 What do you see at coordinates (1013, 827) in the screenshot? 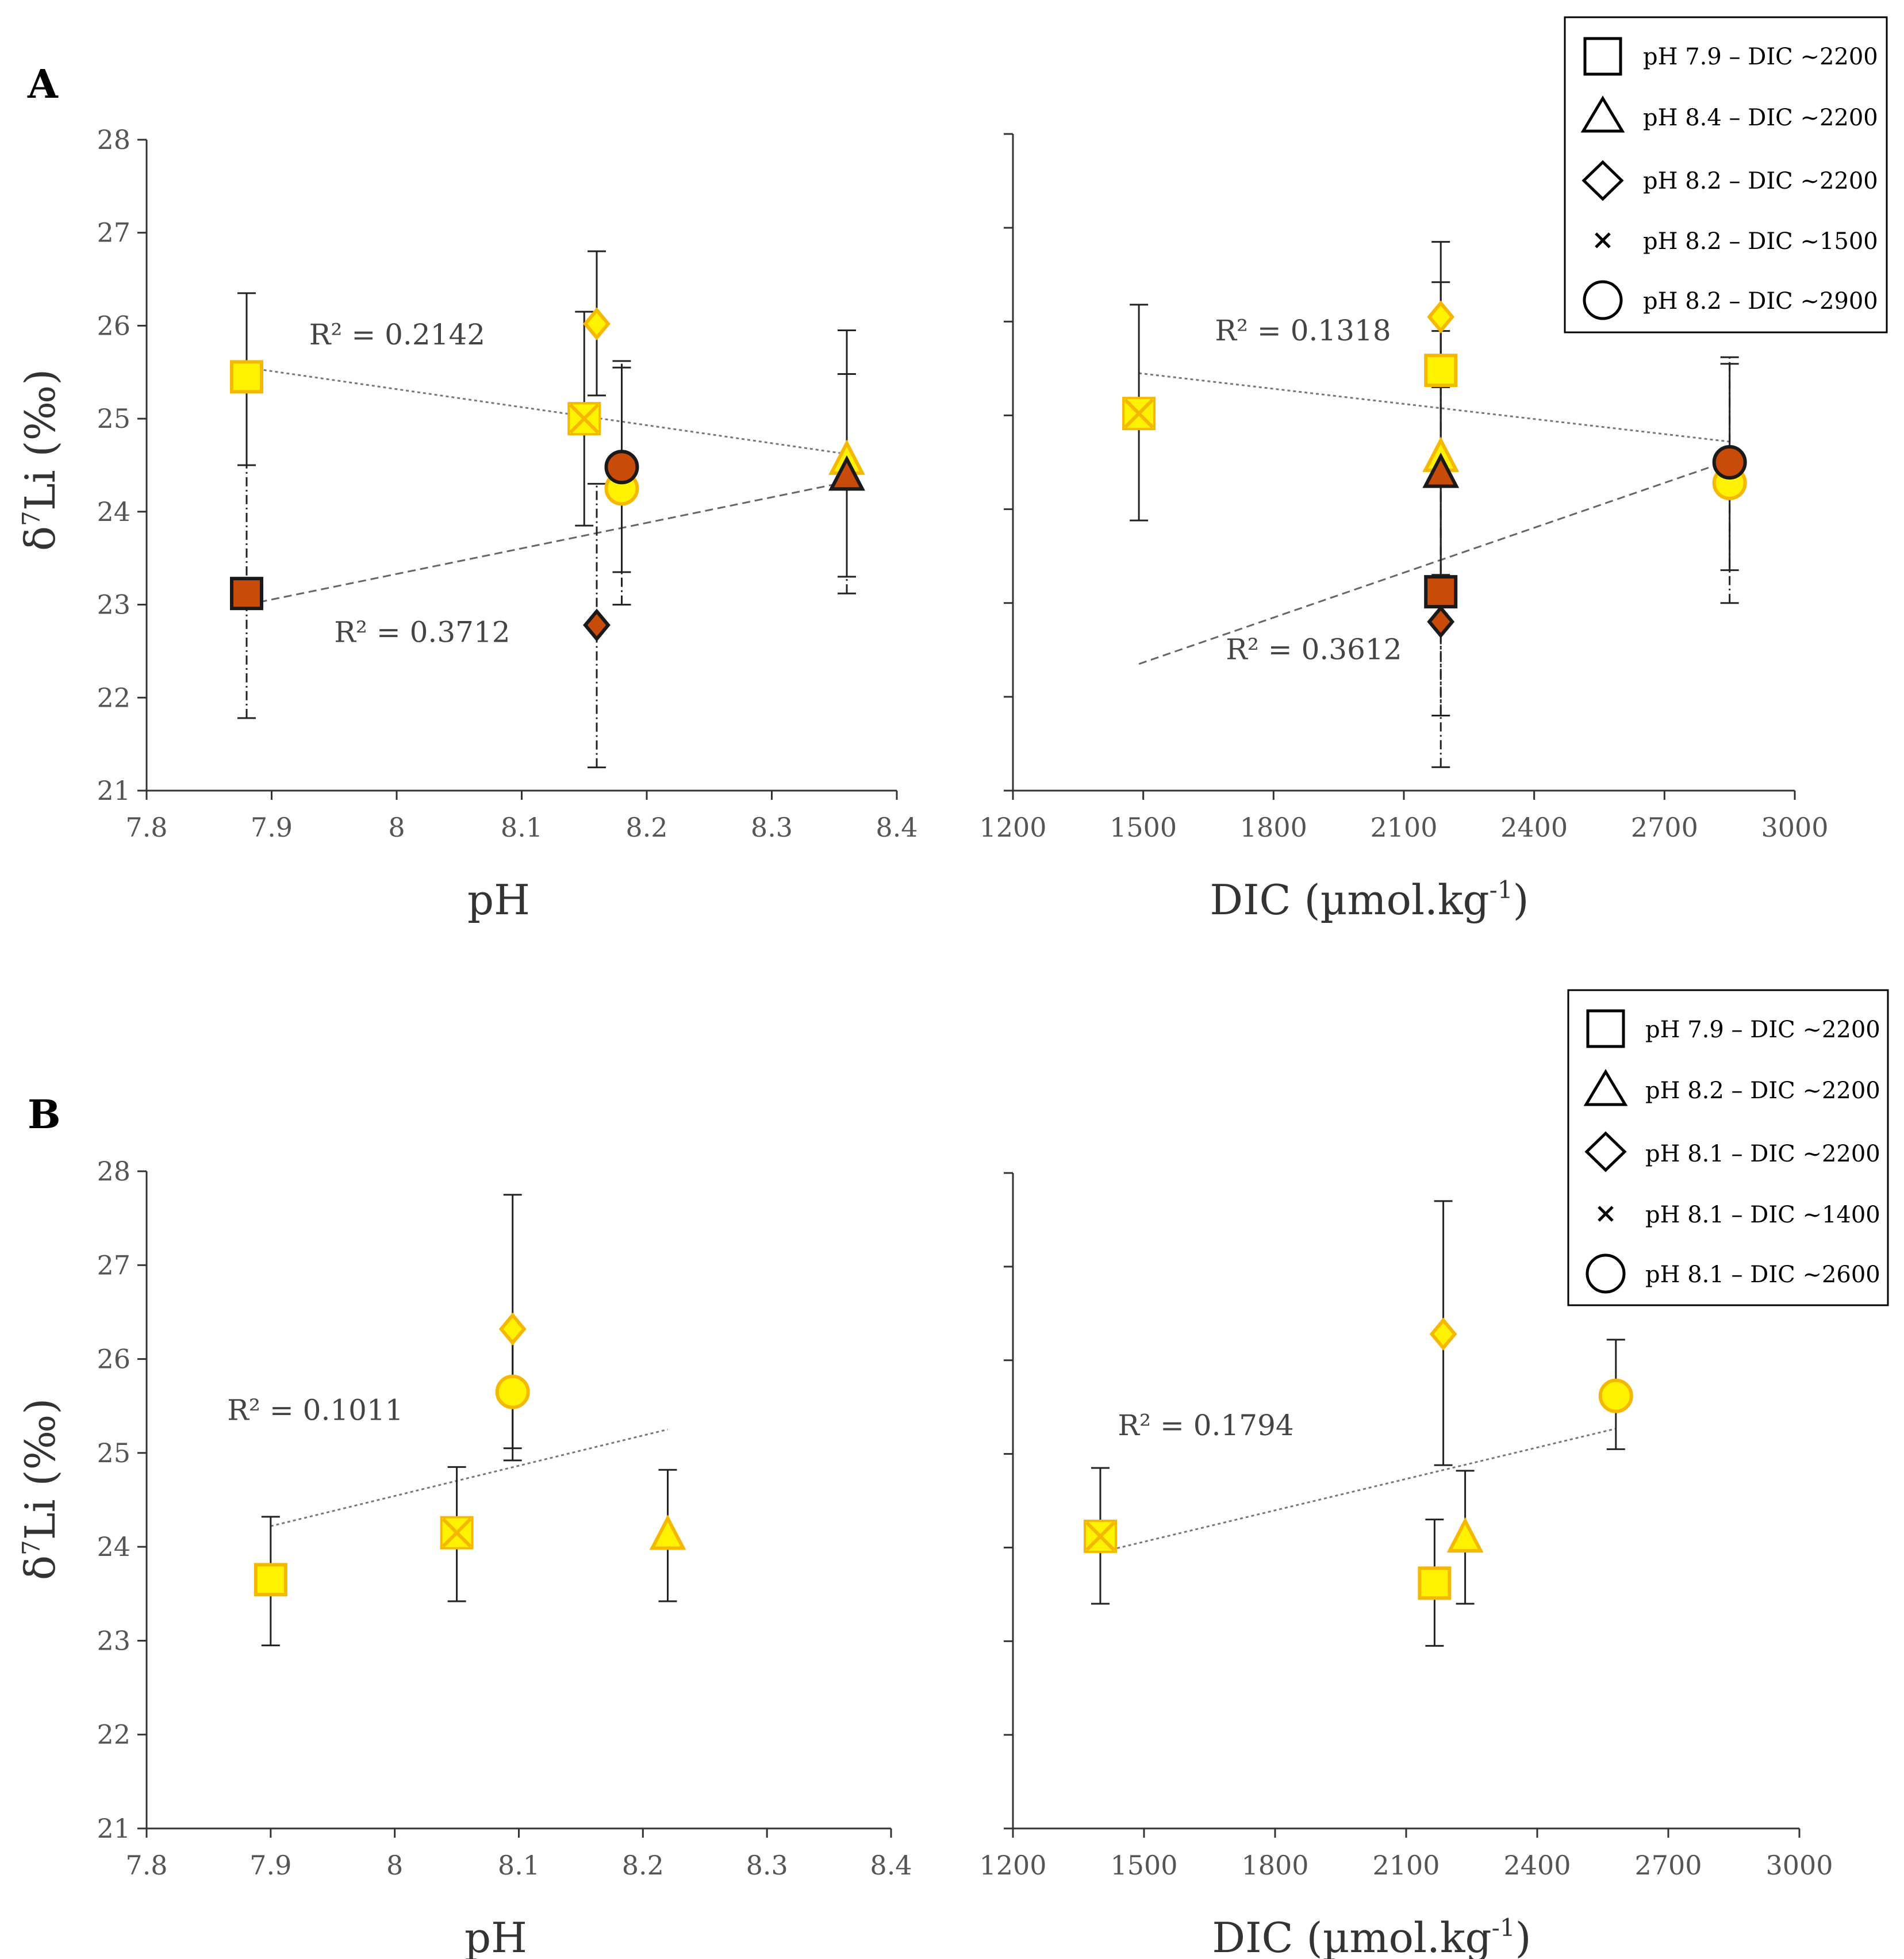
I see `x-tick-label: 1200` at bounding box center [1013, 827].